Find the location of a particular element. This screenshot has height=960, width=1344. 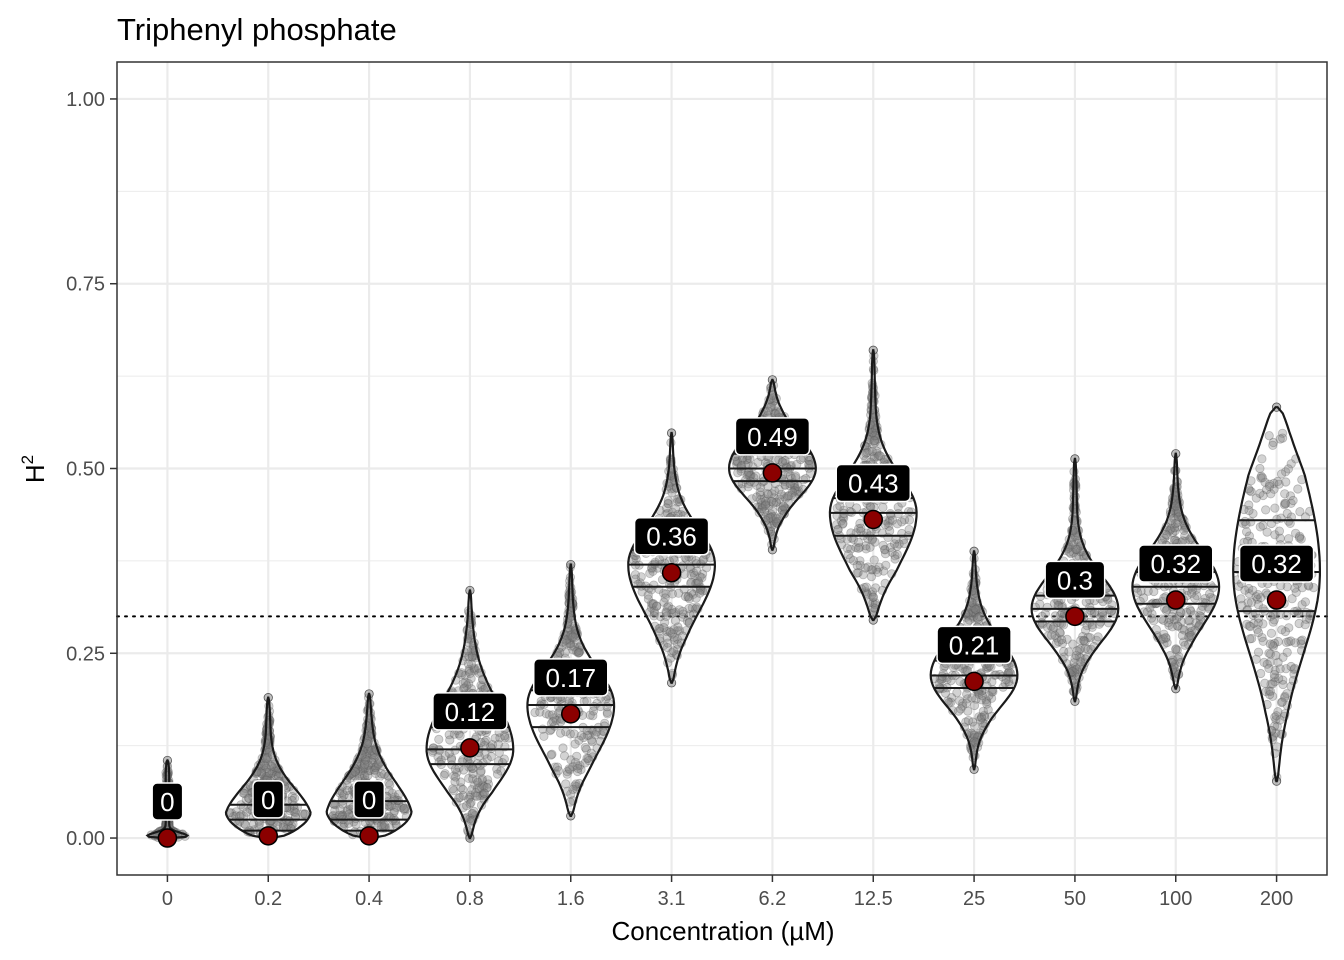

estimate-label-text: 0.32 is located at coordinates (1175, 564).